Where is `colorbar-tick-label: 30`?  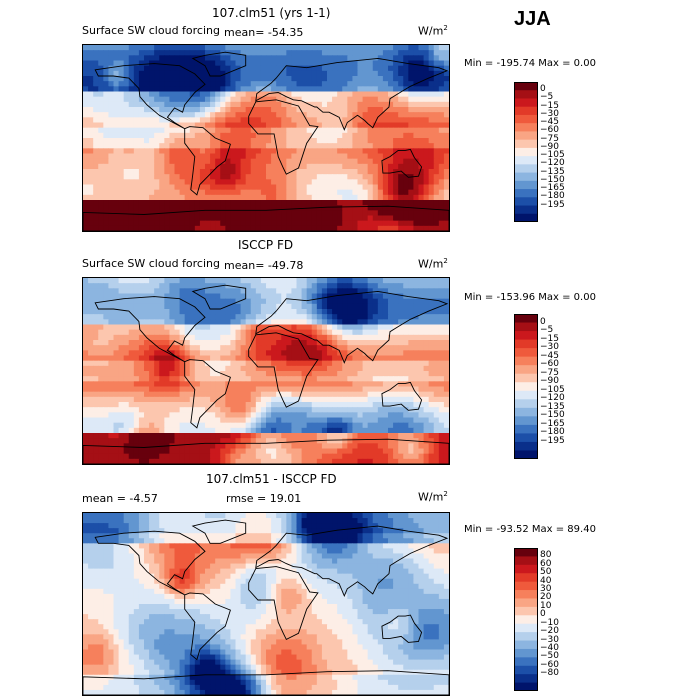
colorbar-tick-label: 30 is located at coordinates (546, 589).